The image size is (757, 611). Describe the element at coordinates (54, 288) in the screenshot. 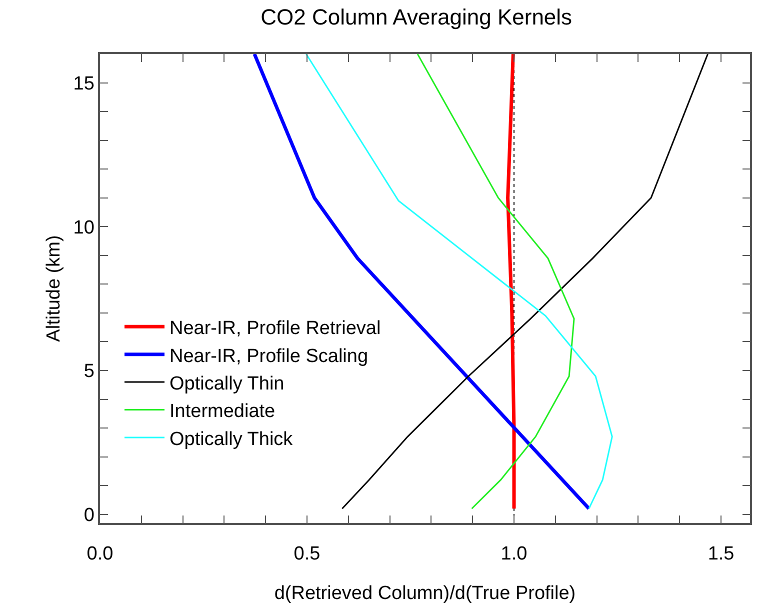

I see `y-axis-title: Altitude (km)` at that location.